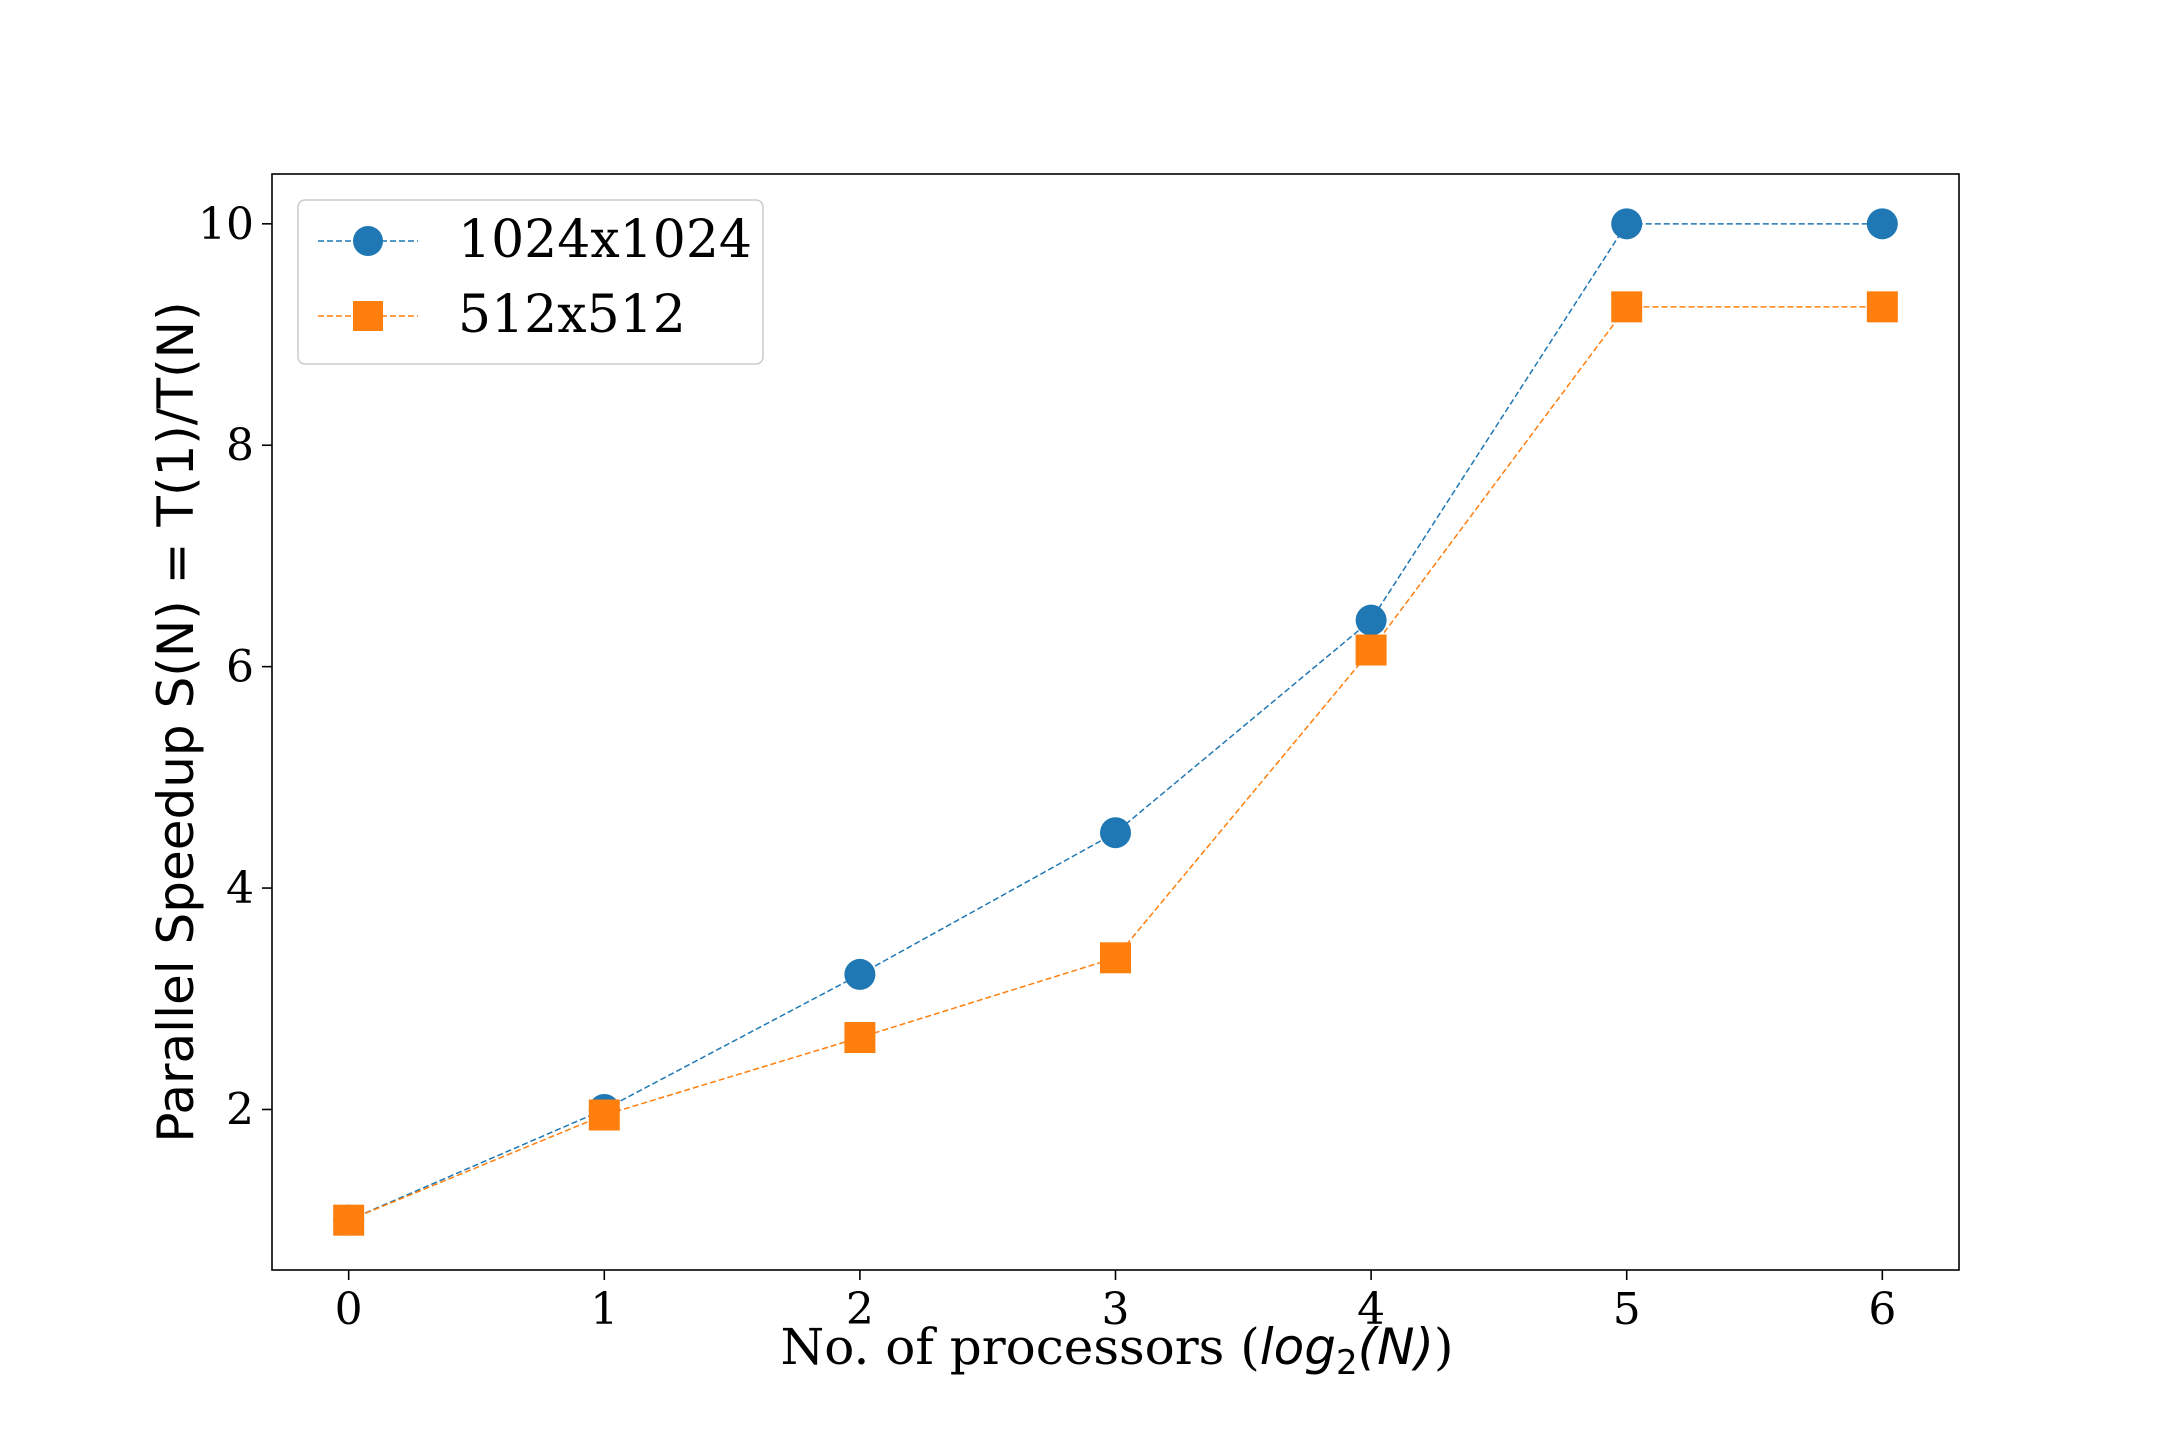 The image size is (2160, 1440). I want to click on x-axis-label: No. of processors (log2(N)), so click(1116, 1350).